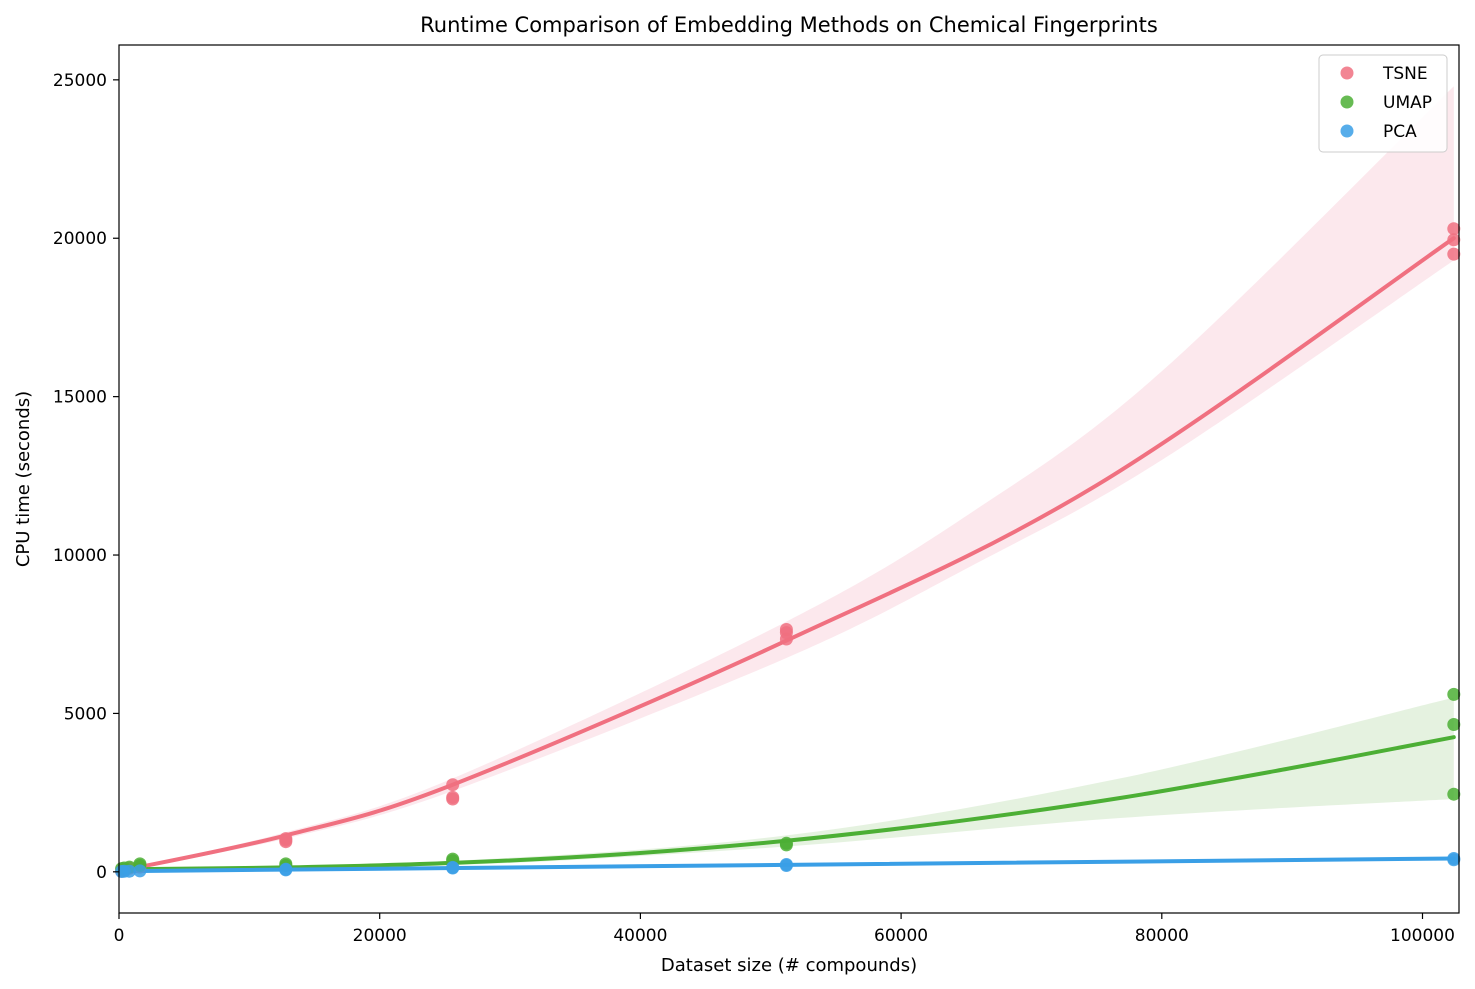 The height and width of the screenshot is (989, 1475). Describe the element at coordinates (784, 929) in the screenshot. I see `x-axis-ticks: 0 20000 40000 60000 80000 100000` at that location.